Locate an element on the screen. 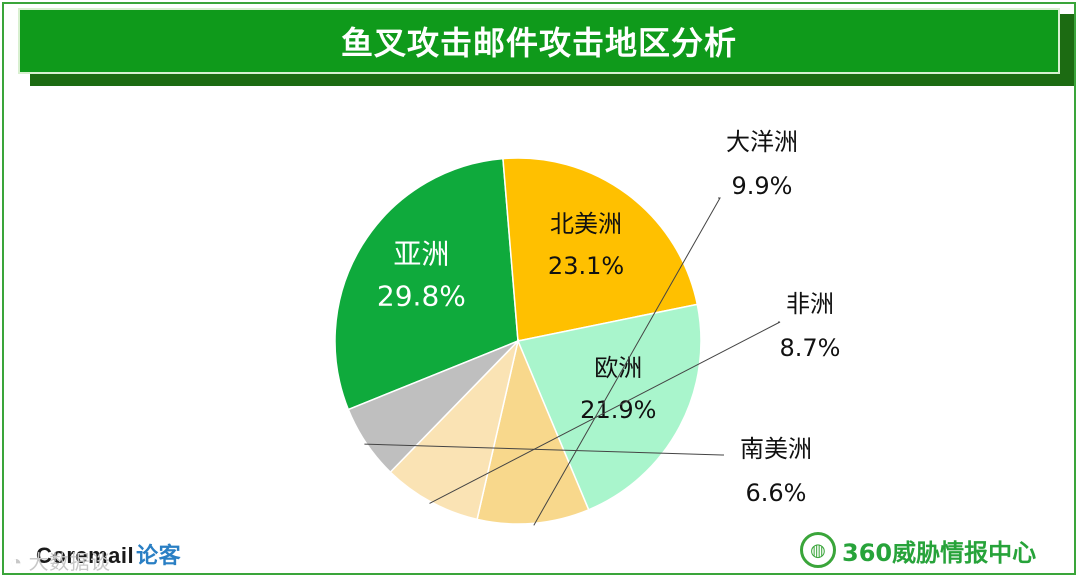 This screenshot has height=579, width=1080. wechat-icon: ◔ is located at coordinates (16, 563).